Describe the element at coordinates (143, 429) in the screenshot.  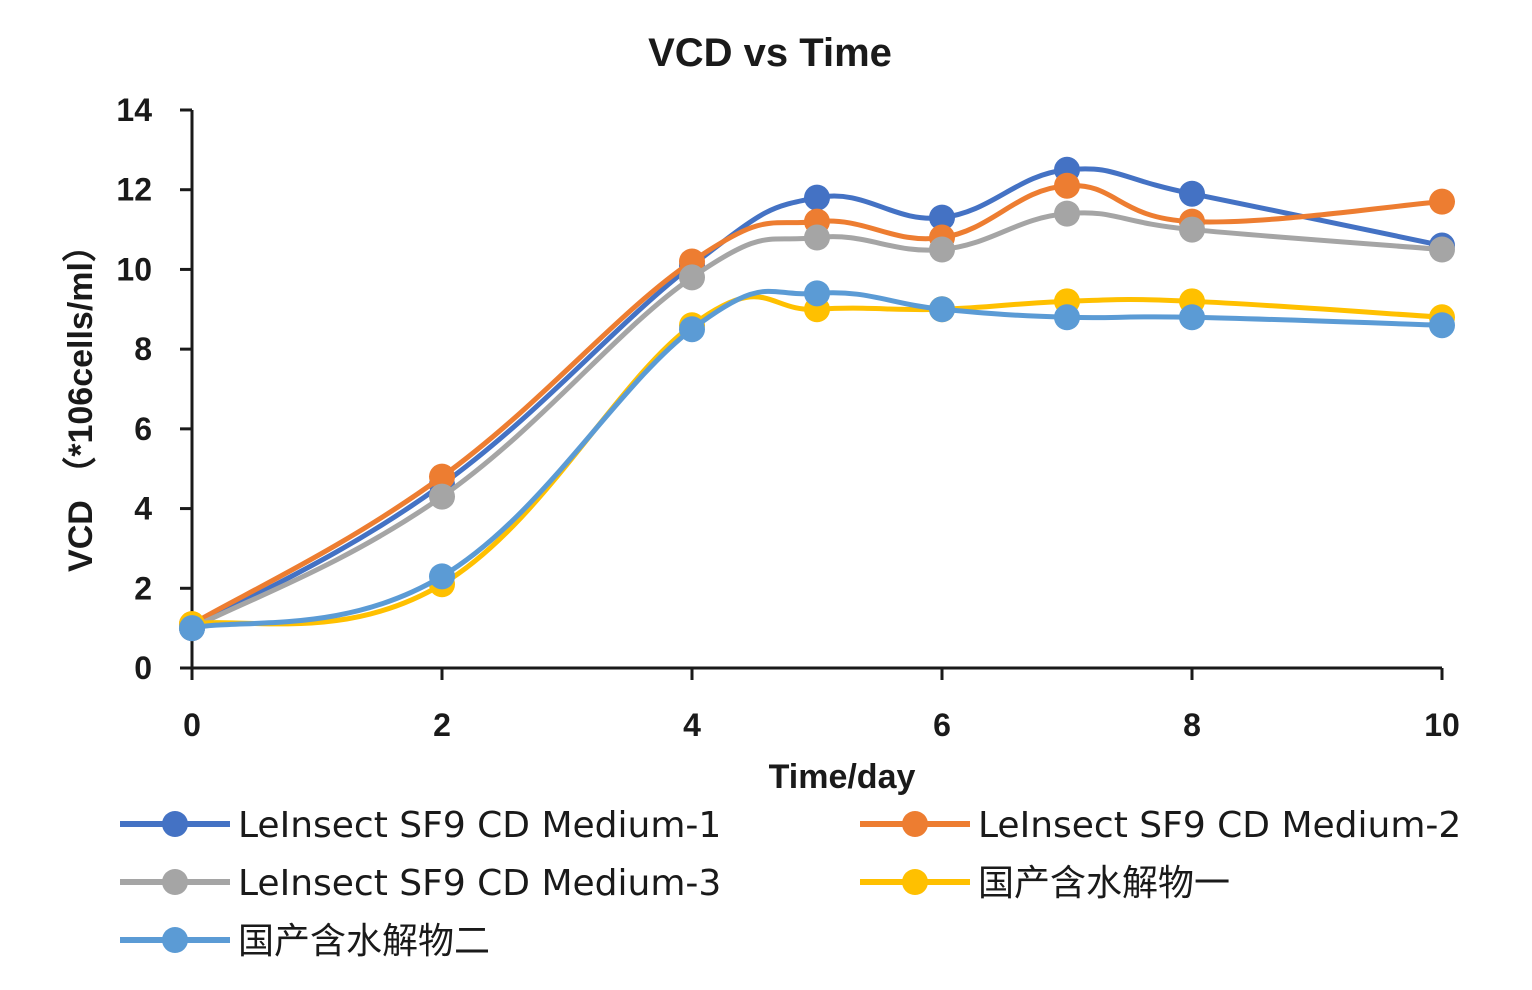
I see `y-tick-label: 6` at that location.